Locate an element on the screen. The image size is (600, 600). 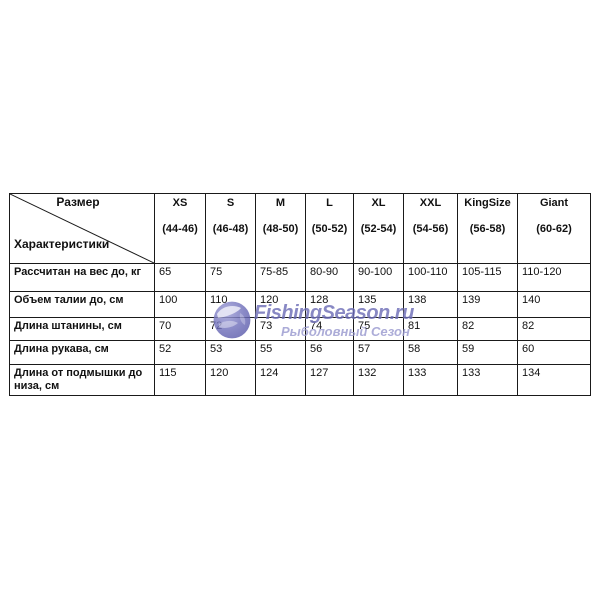
size-range: (56-58) is located at coordinates (487, 229).